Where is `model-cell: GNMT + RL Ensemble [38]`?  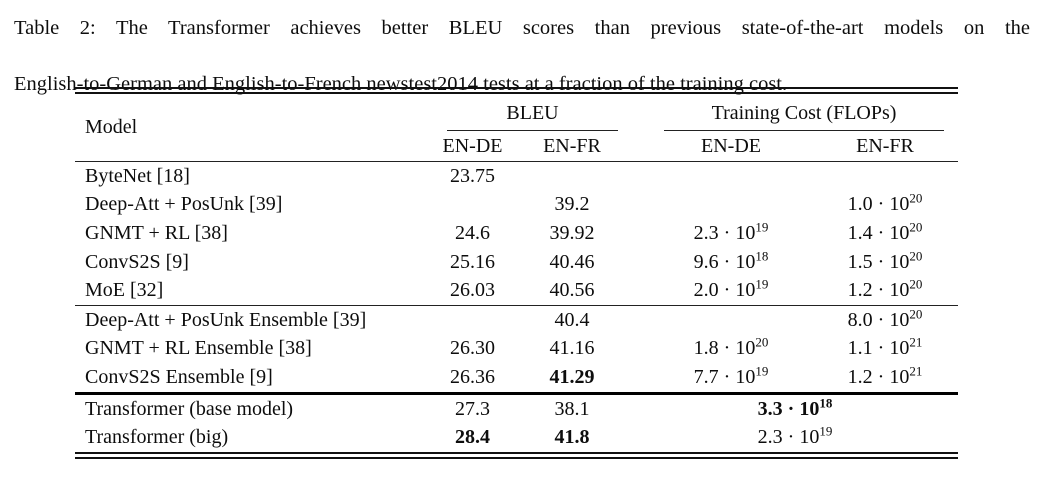 model-cell: GNMT + RL Ensemble [38] is located at coordinates (198, 348).